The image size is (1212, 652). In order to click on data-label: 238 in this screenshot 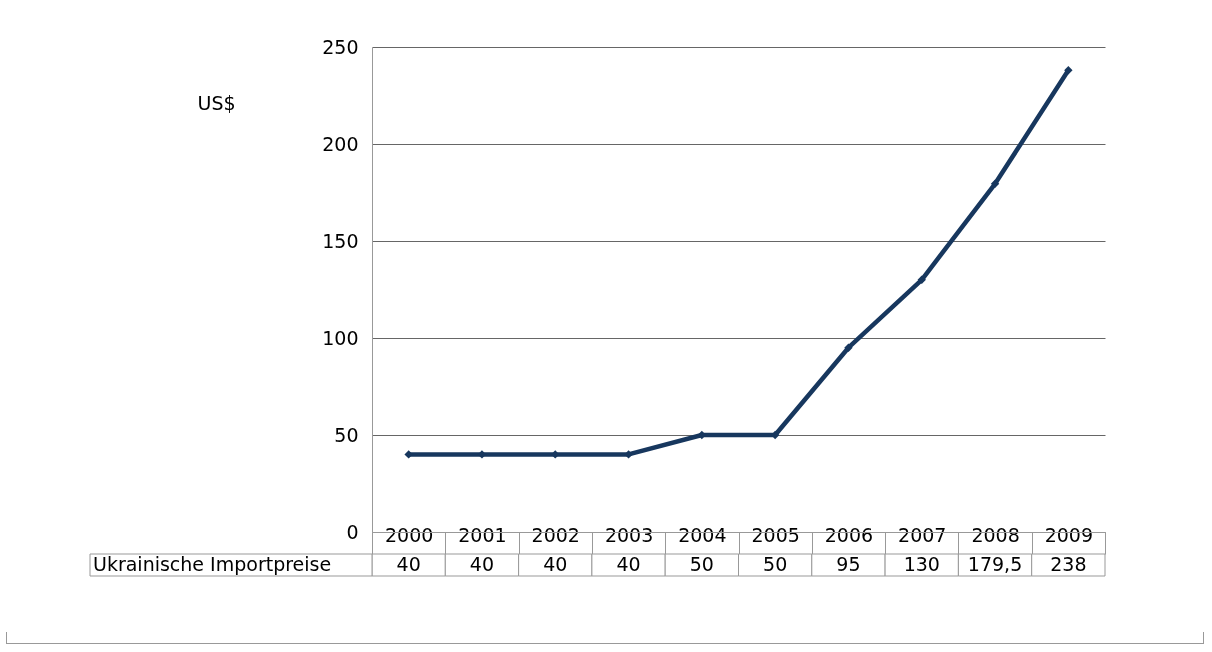, I will do `click(1068, 564)`.